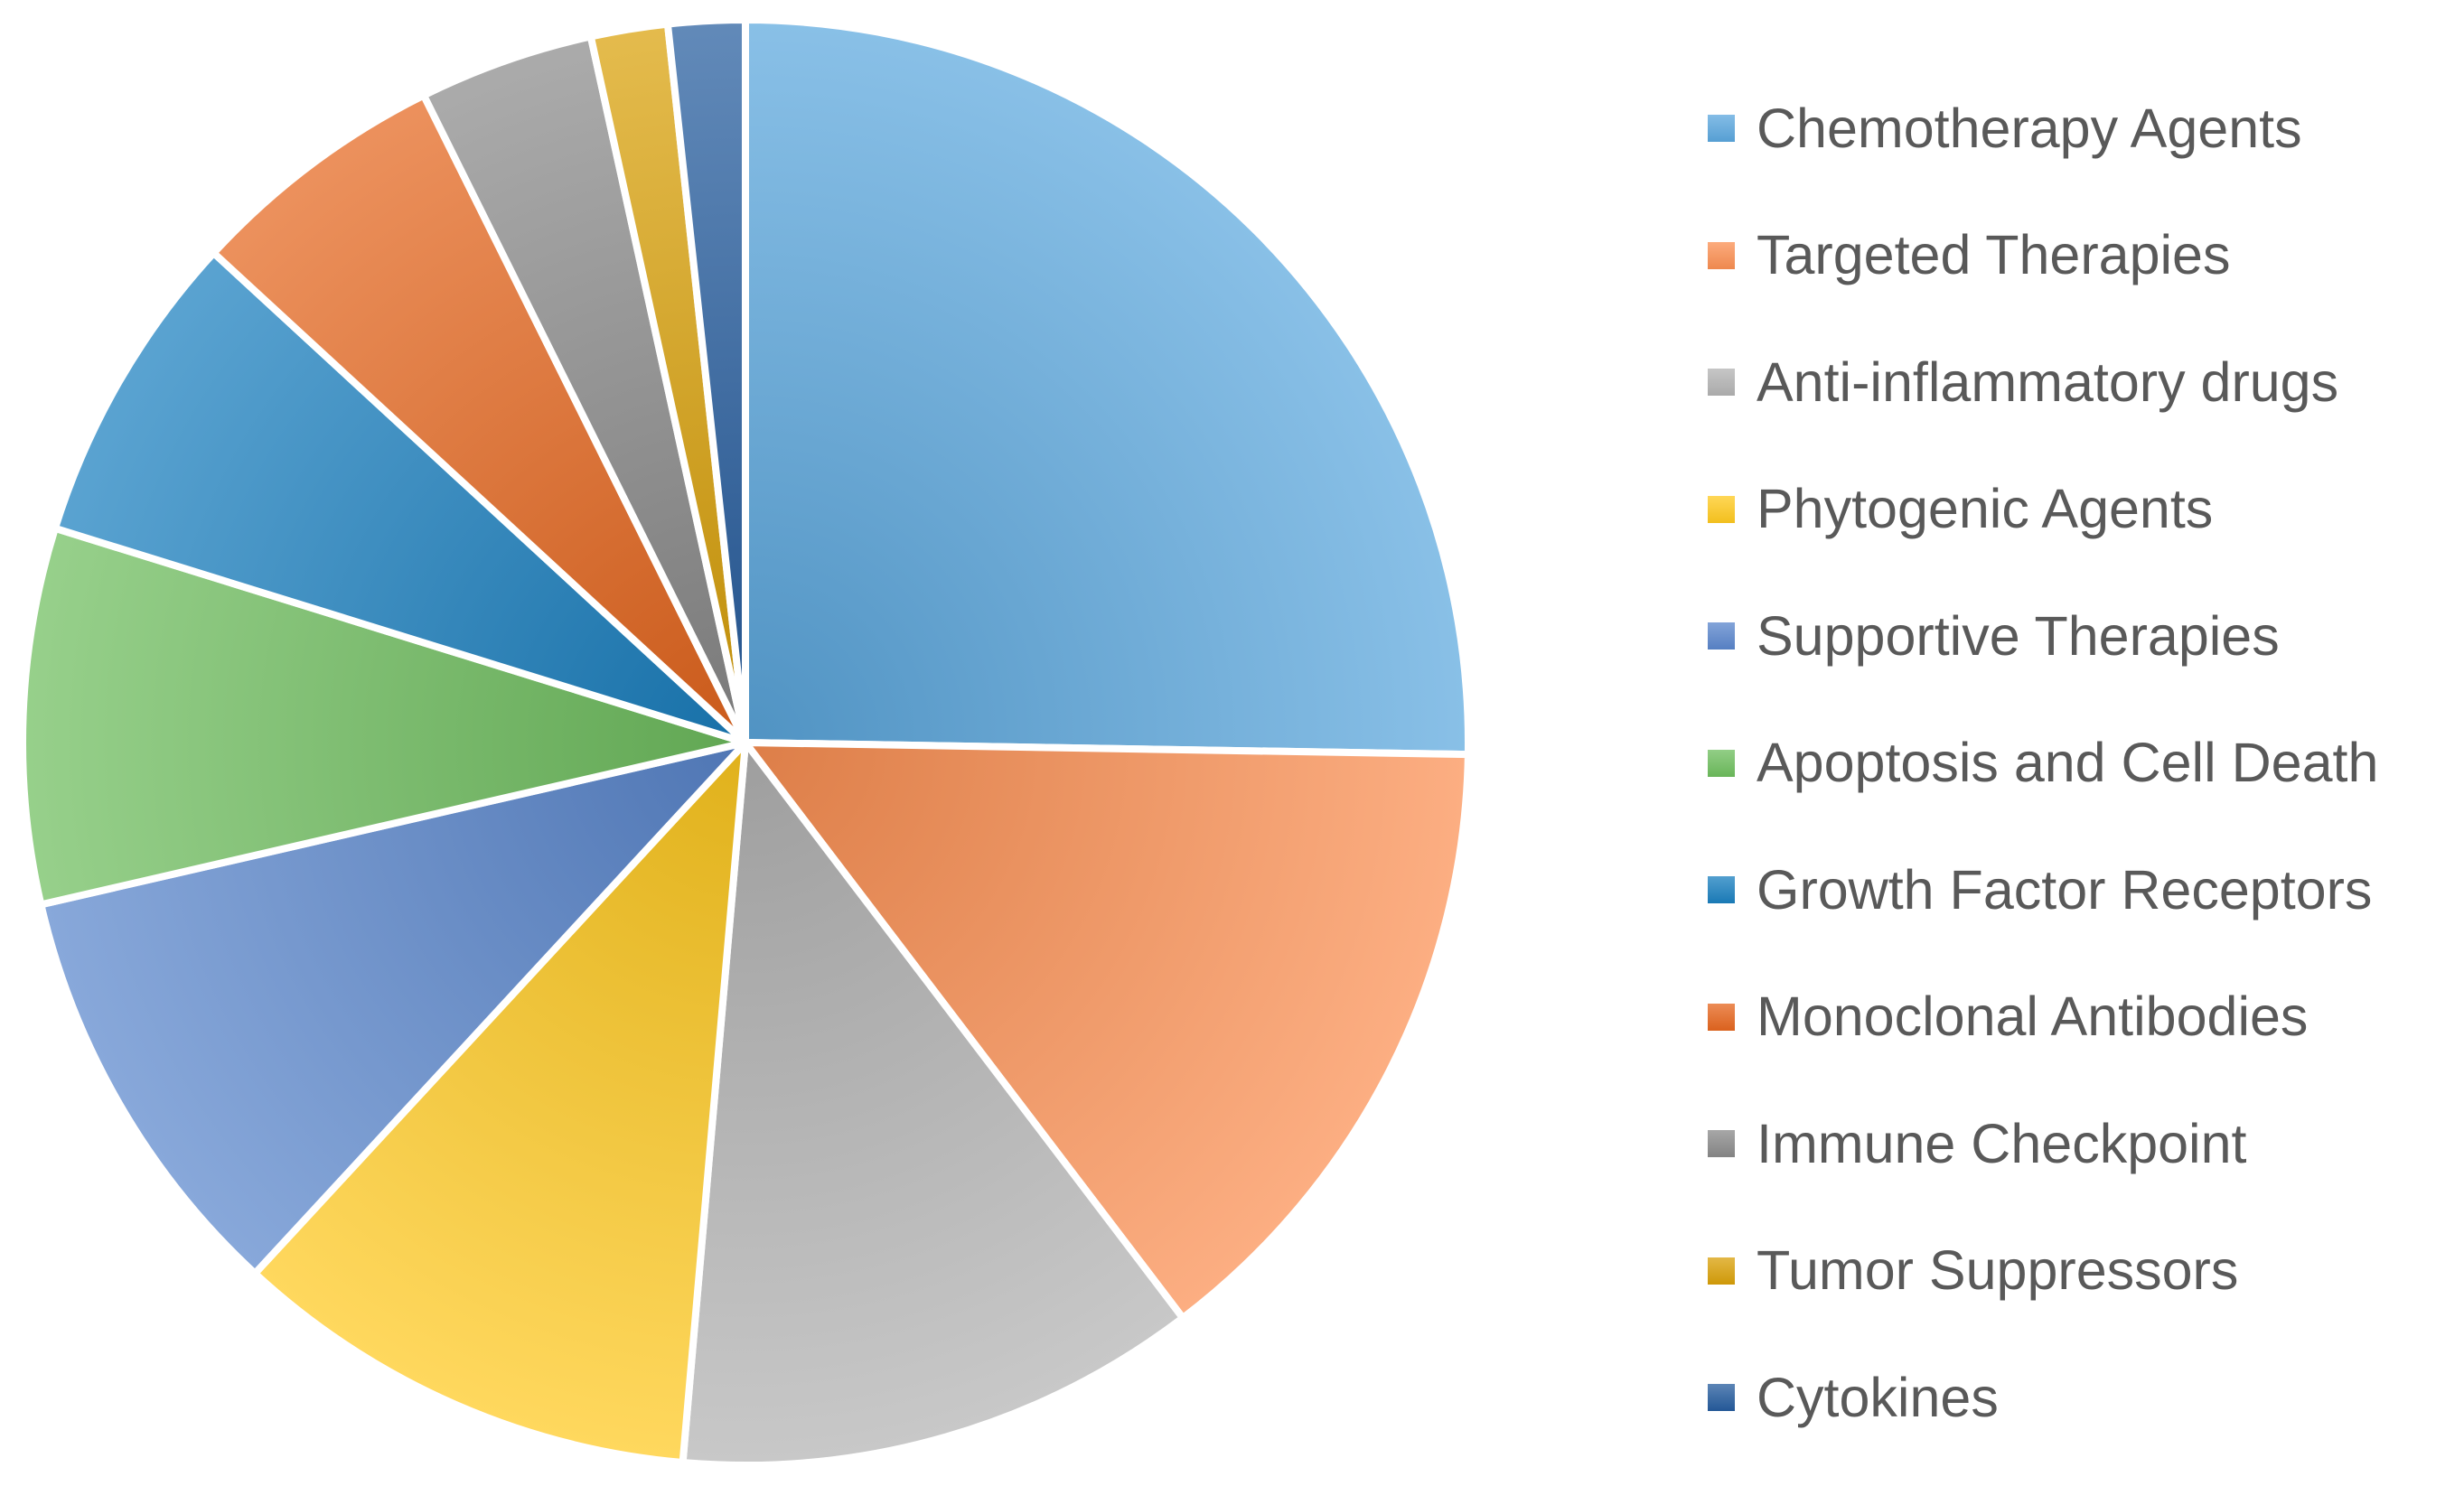 This screenshot has height=1486, width=2464. What do you see at coordinates (2029, 128) in the screenshot?
I see `legend-label: Chemotherapy Agents` at bounding box center [2029, 128].